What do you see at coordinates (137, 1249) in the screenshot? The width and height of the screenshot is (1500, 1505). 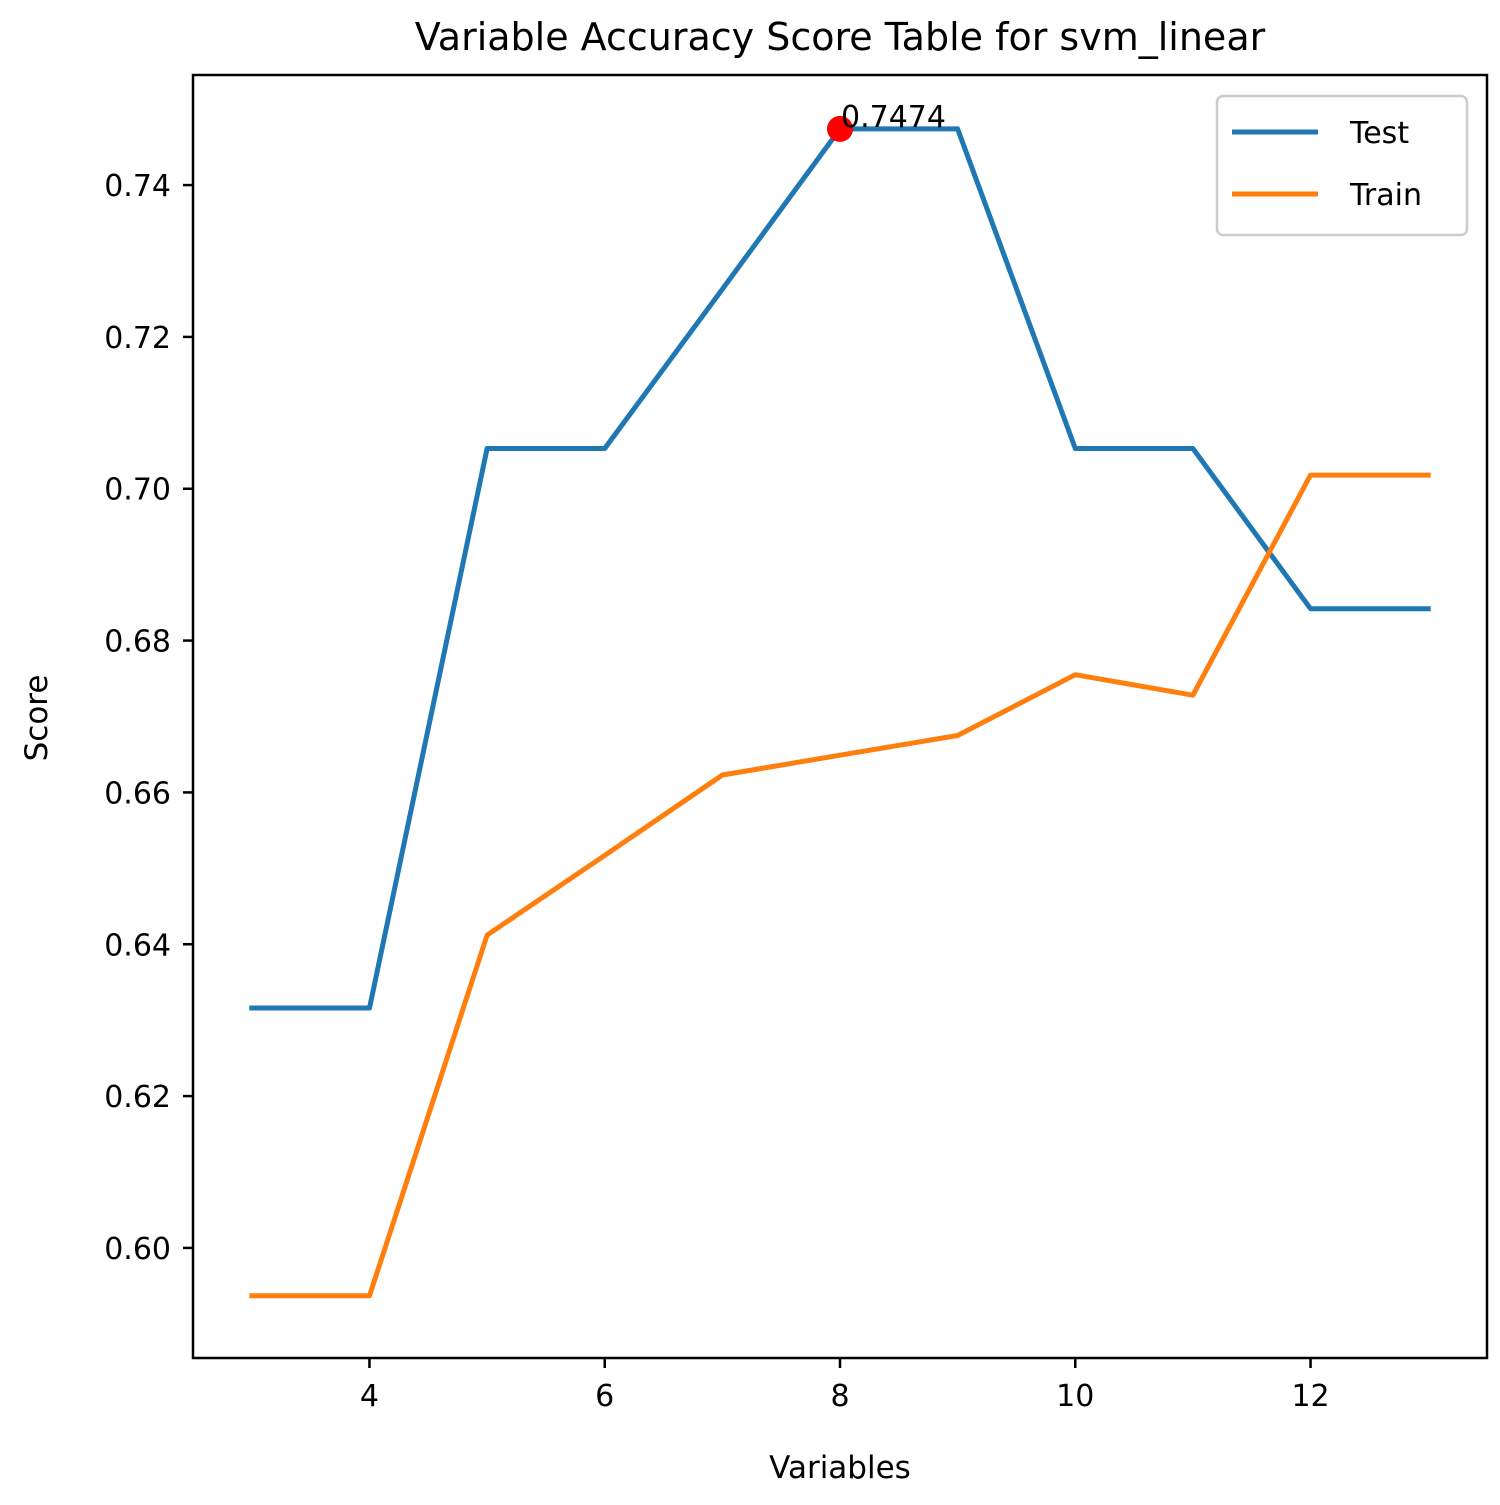 I see `y-tick-label: 0.60` at bounding box center [137, 1249].